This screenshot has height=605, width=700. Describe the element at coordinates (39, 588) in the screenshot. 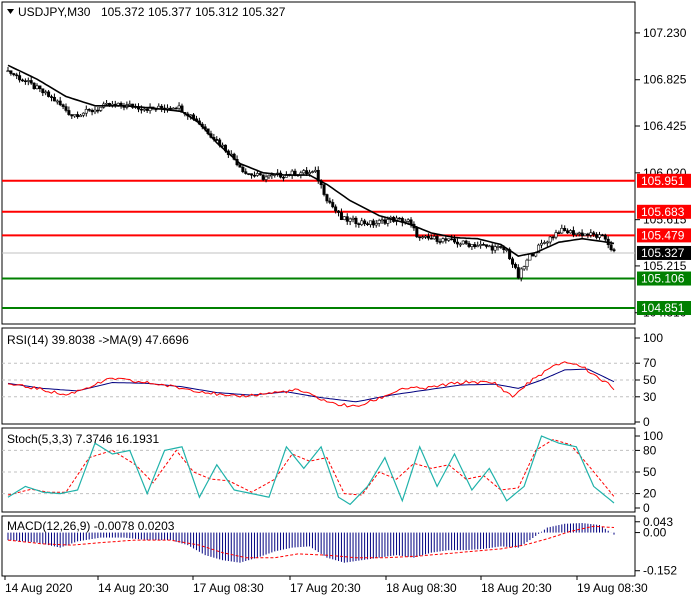

I see `time-tick-label: 14 Aug 2020` at that location.